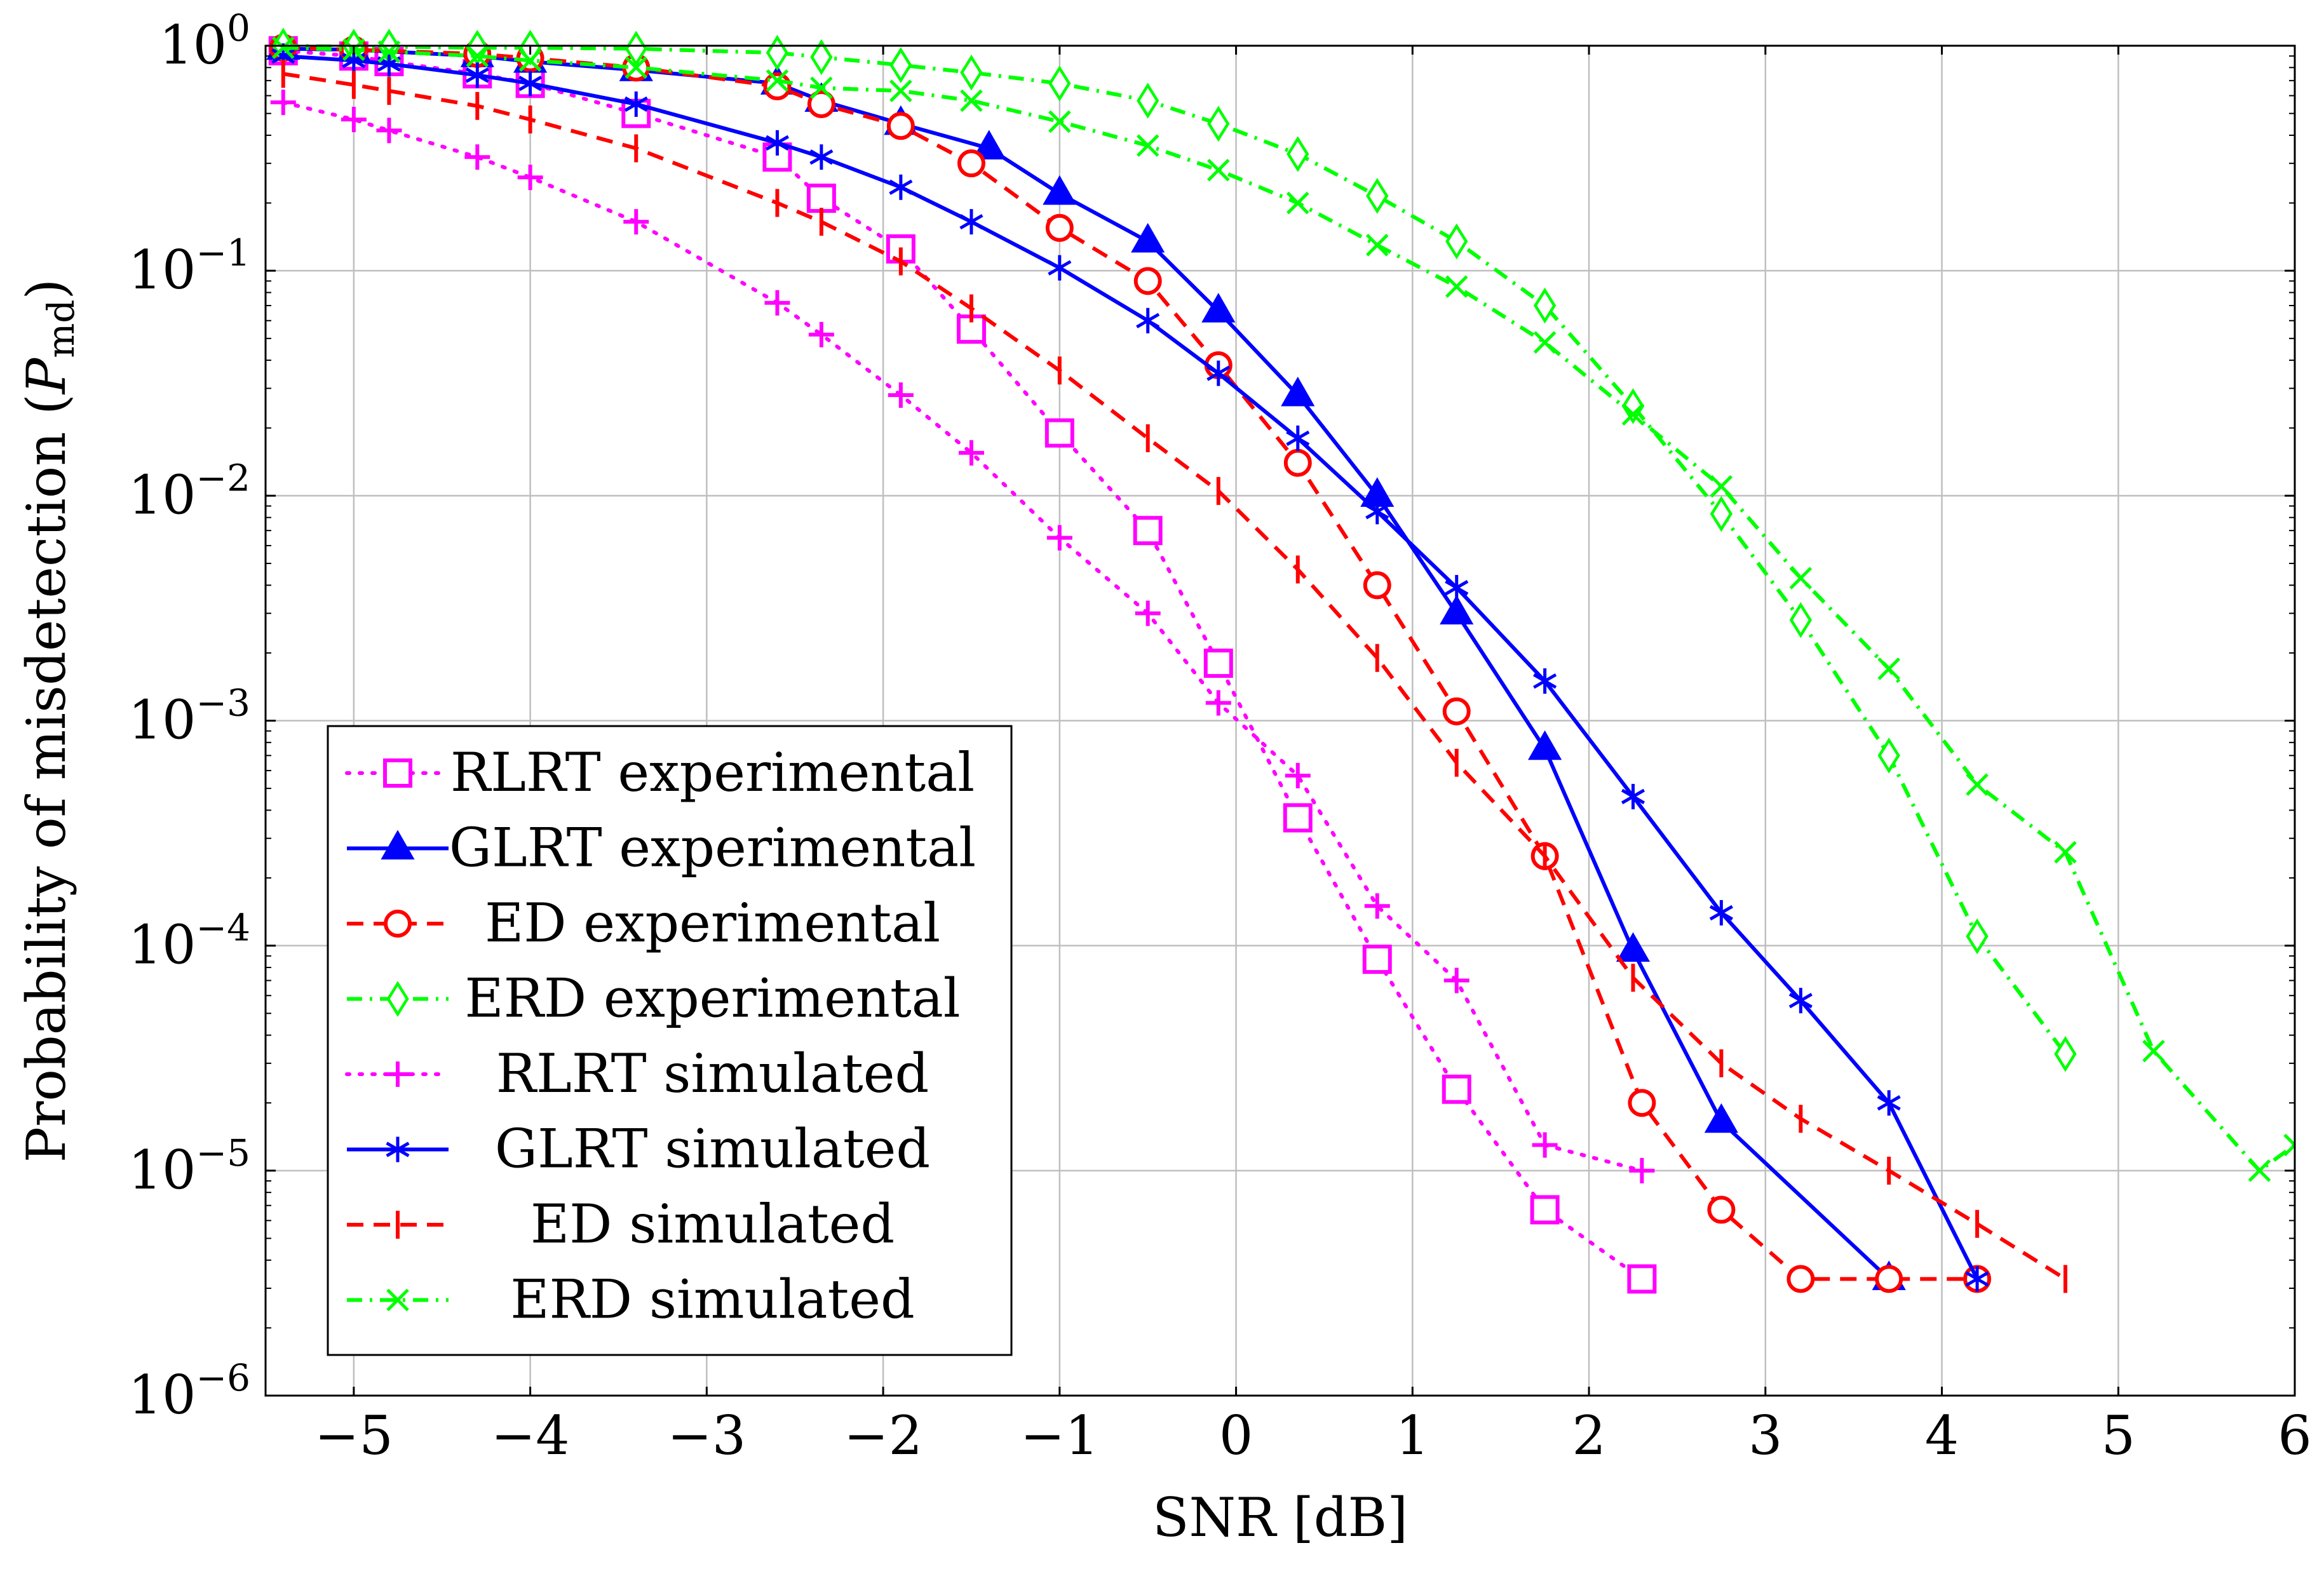 Image resolution: width=2324 pixels, height=1583 pixels. What do you see at coordinates (1765, 1435) in the screenshot?
I see `x-tick-label: 3` at bounding box center [1765, 1435].